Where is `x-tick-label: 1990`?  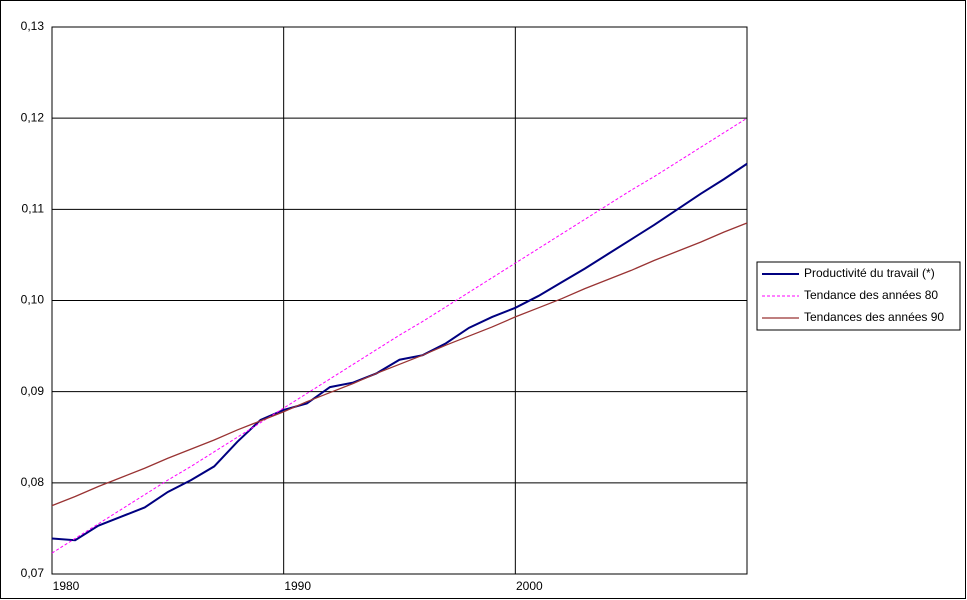
x-tick-label: 1990 is located at coordinates (297, 586).